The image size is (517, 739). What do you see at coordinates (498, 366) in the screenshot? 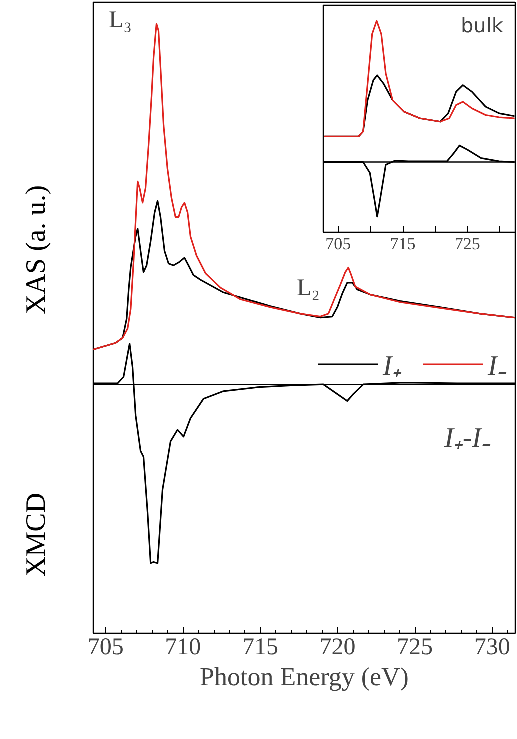
I see `legend-label: I₋` at bounding box center [498, 366].